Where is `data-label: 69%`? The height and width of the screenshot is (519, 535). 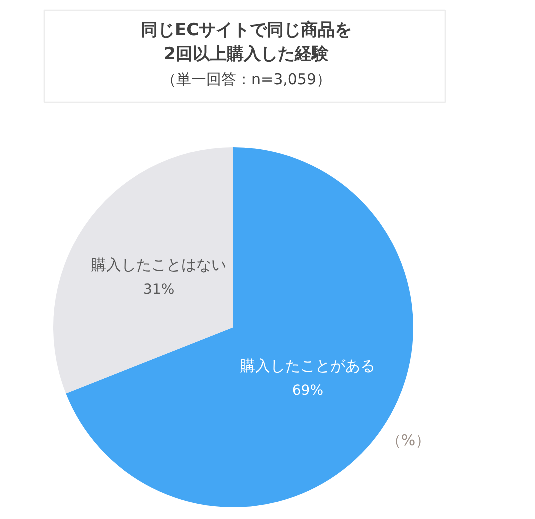 data-label: 69% is located at coordinates (308, 391).